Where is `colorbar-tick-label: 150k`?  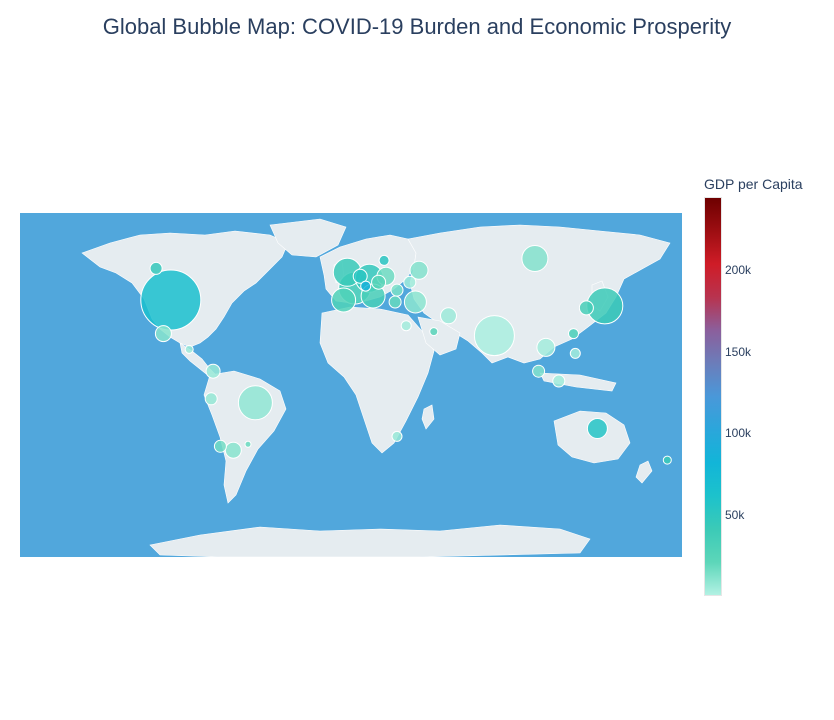 colorbar-tick-label: 150k is located at coordinates (738, 351).